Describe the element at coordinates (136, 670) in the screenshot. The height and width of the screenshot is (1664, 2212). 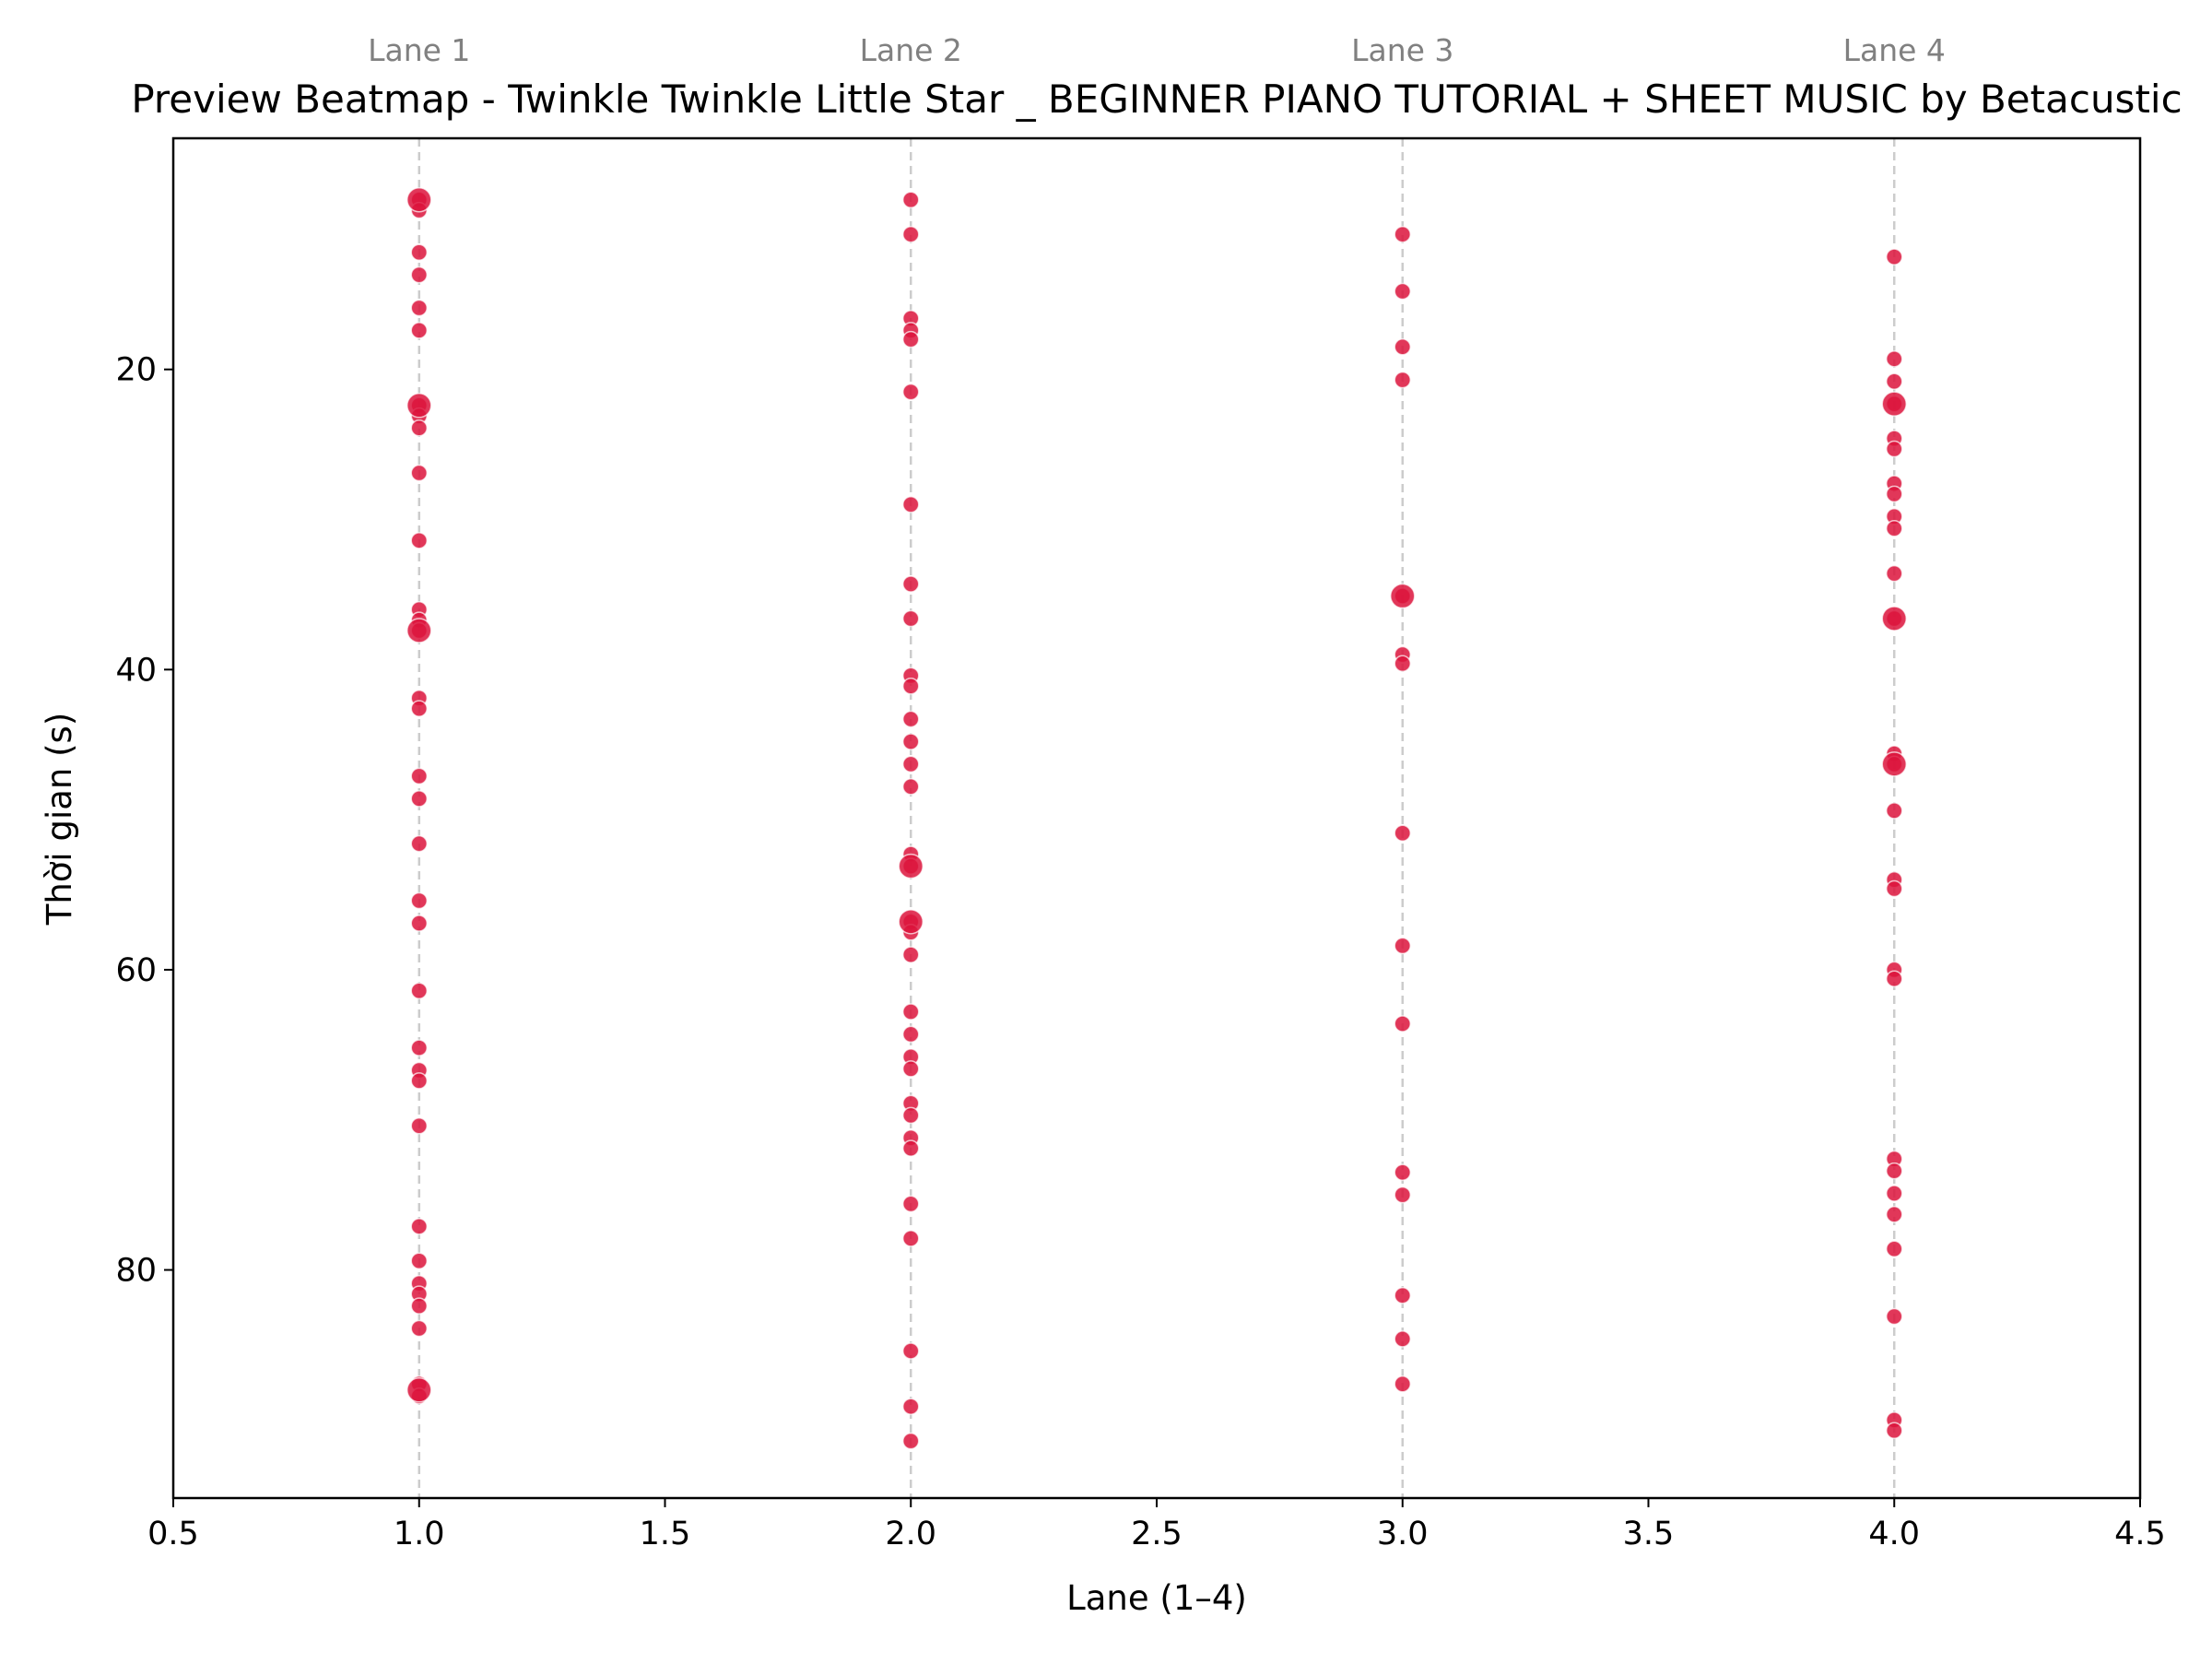
I see `y-tick-label: 40` at that location.